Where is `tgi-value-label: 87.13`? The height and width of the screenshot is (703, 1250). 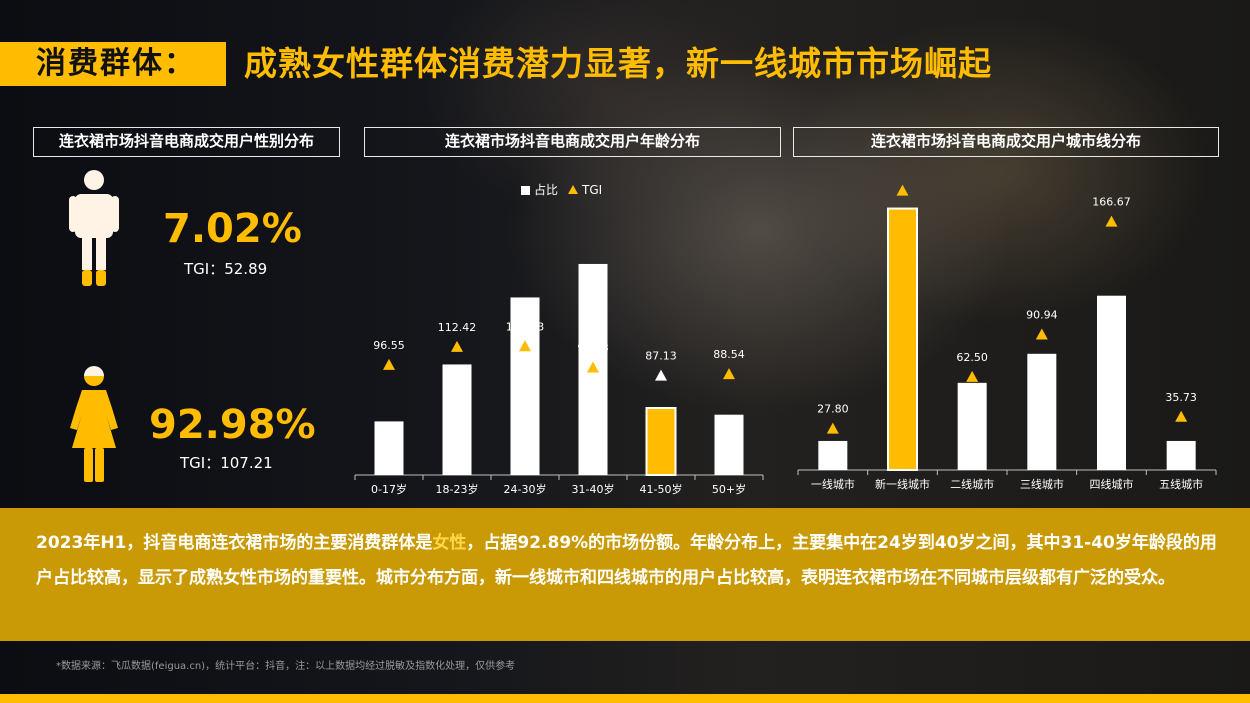
tgi-value-label: 87.13 is located at coordinates (661, 356).